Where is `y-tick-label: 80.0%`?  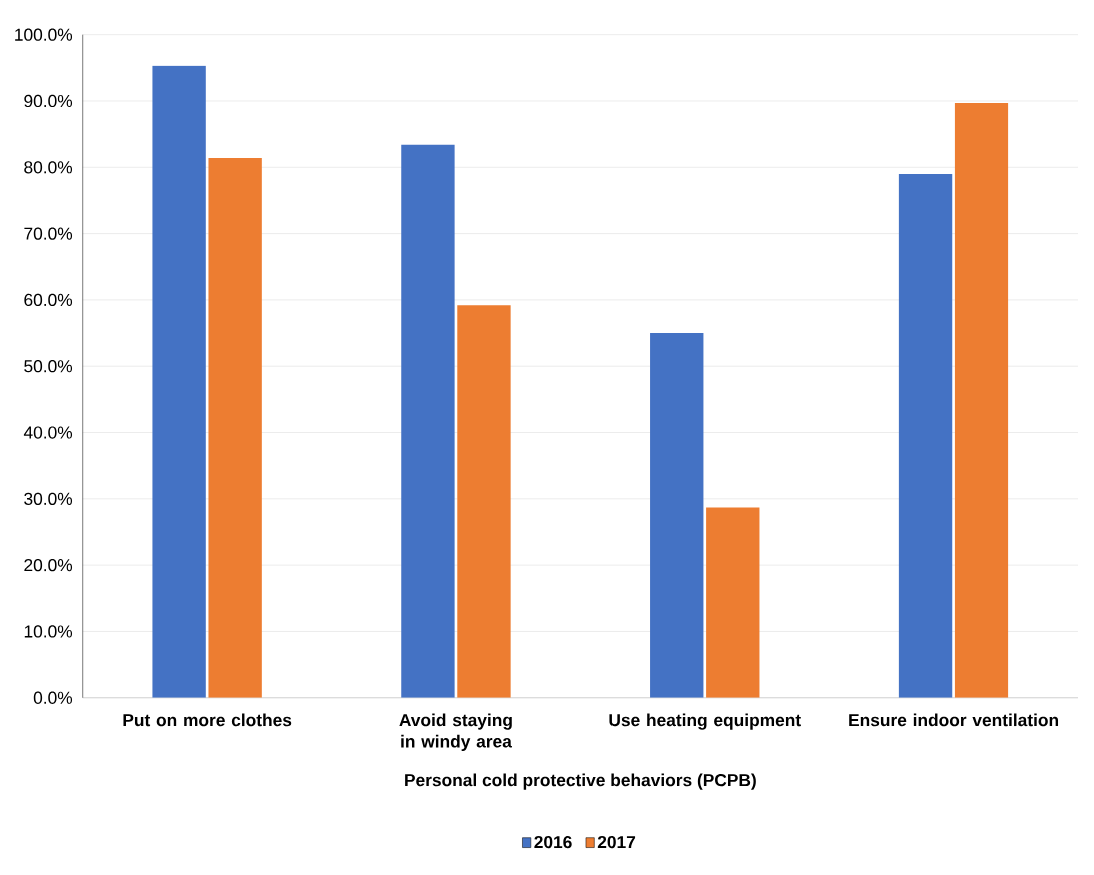 y-tick-label: 80.0% is located at coordinates (48, 167).